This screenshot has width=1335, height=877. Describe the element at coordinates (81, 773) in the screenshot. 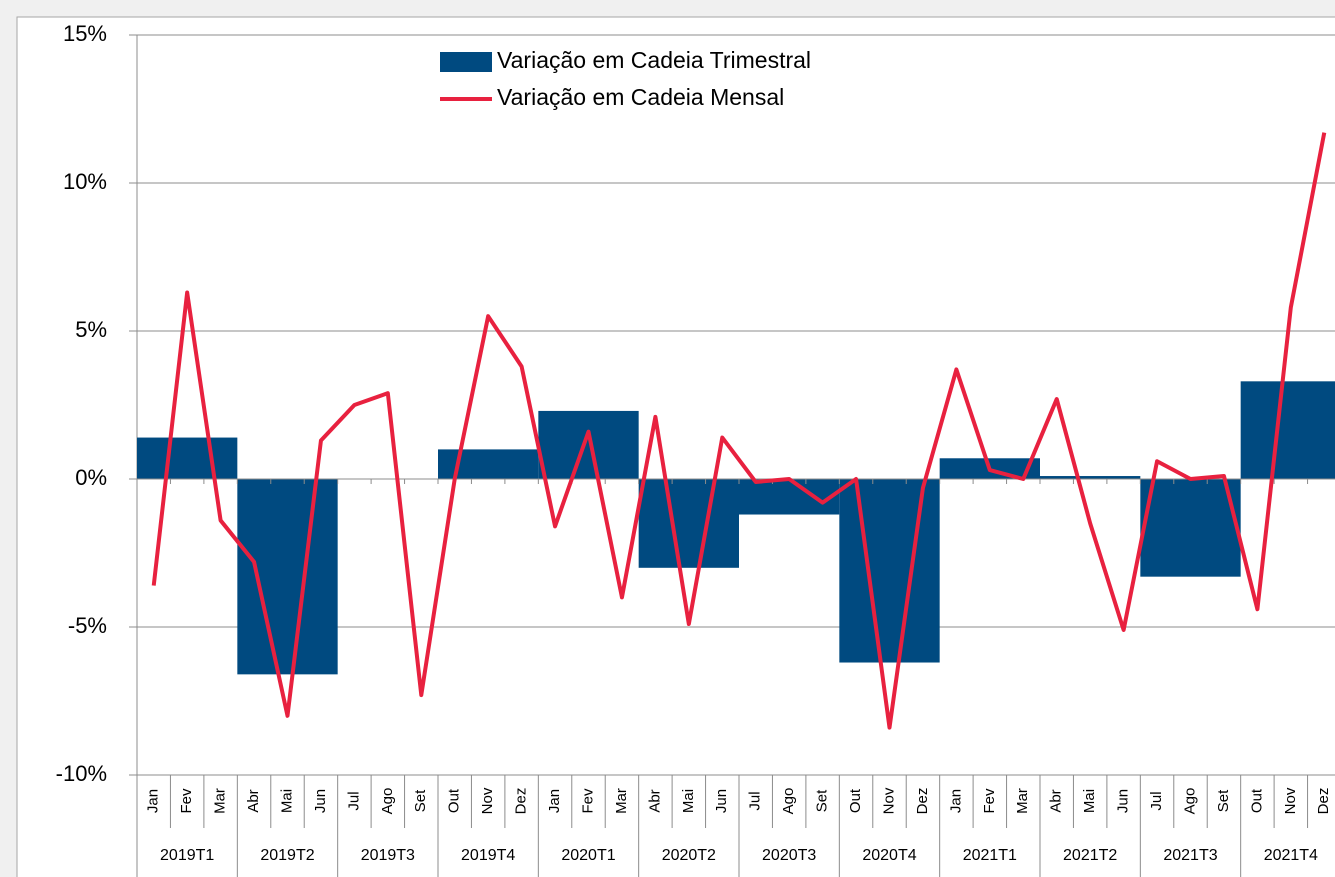

I see `y-tick-label: -10%` at that location.